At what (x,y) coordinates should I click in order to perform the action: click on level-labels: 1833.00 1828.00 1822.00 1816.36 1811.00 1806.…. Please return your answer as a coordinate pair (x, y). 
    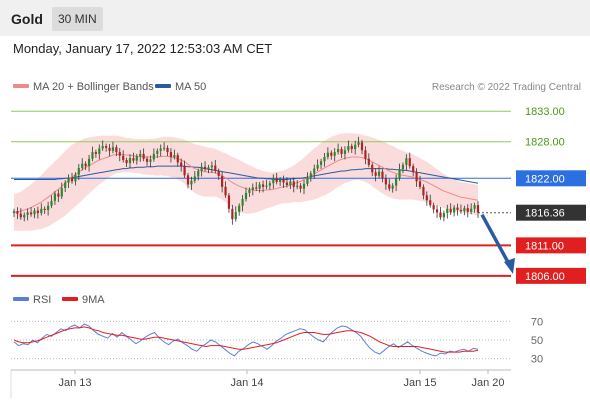
    Looking at the image, I should click on (551, 195).